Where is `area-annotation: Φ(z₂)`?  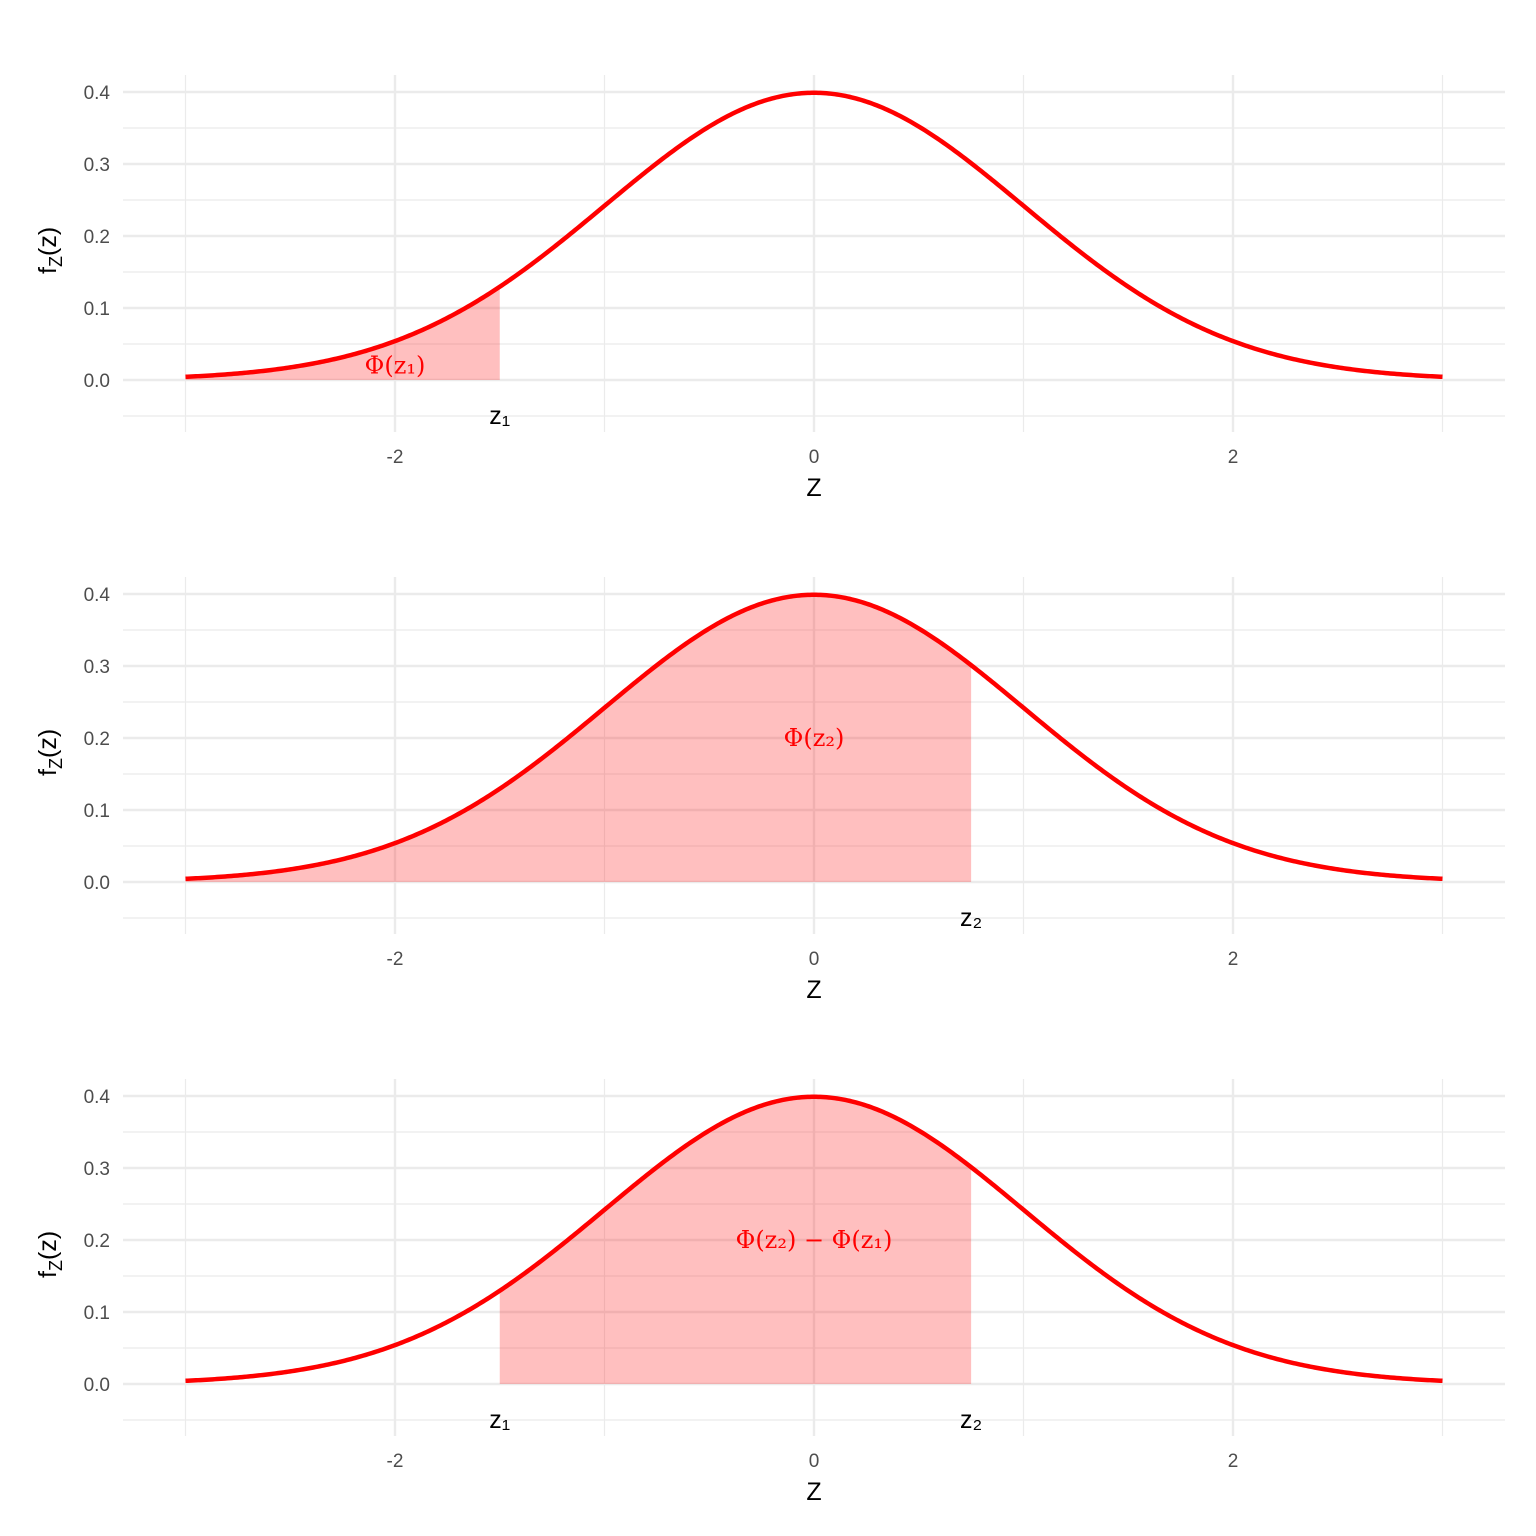
area-annotation: Φ(z₂) is located at coordinates (814, 738).